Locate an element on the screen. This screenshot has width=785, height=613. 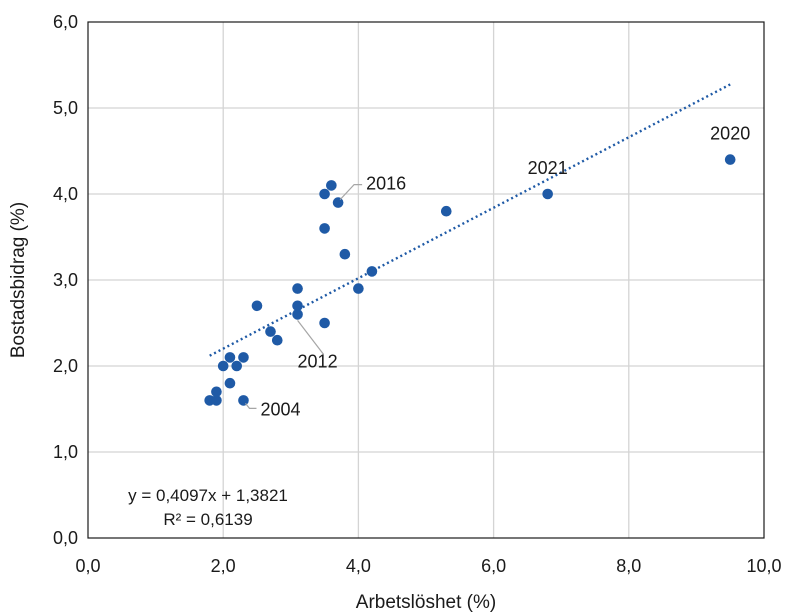
annotation-label: 2004 is located at coordinates (280, 409).